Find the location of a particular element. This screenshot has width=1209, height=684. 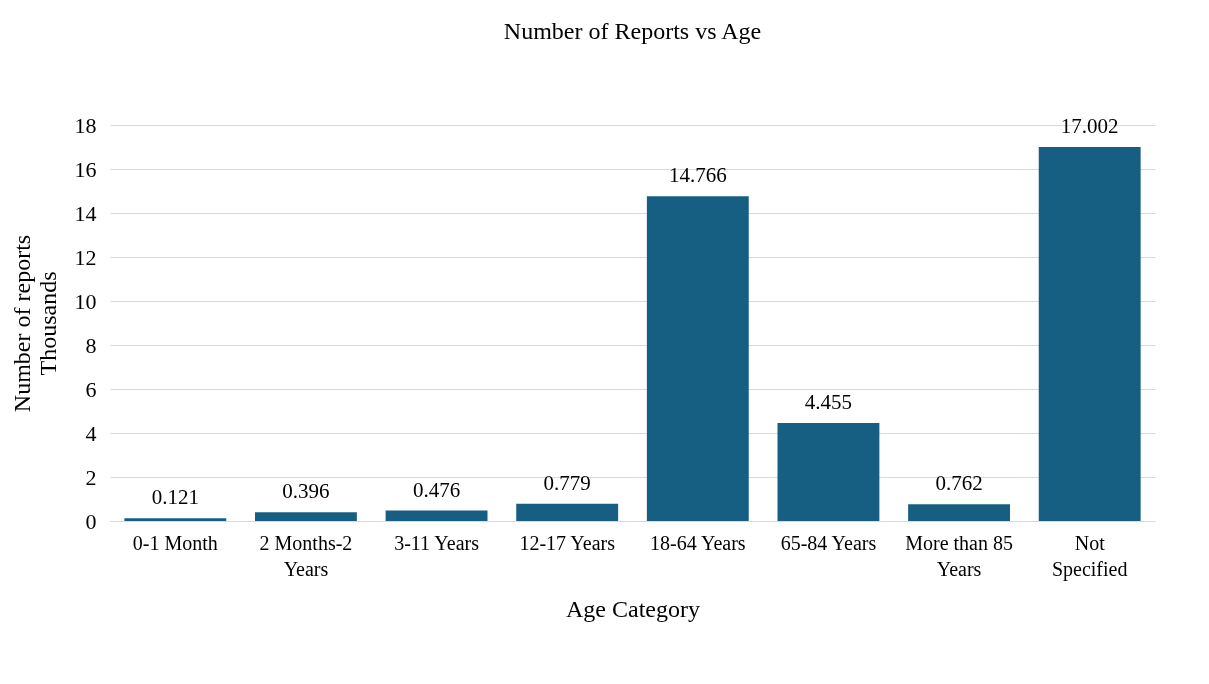

data-label: 0.121 is located at coordinates (175, 497).